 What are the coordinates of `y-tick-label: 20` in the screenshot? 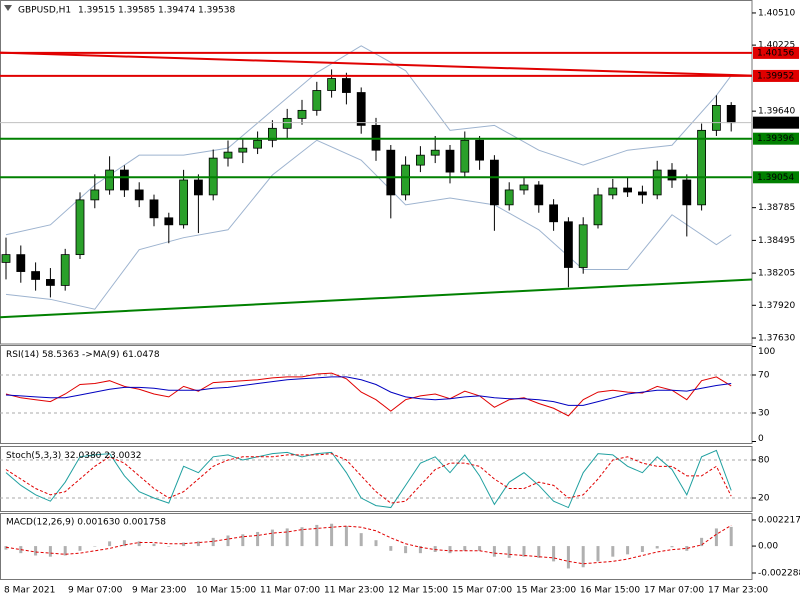 It's located at (764, 499).